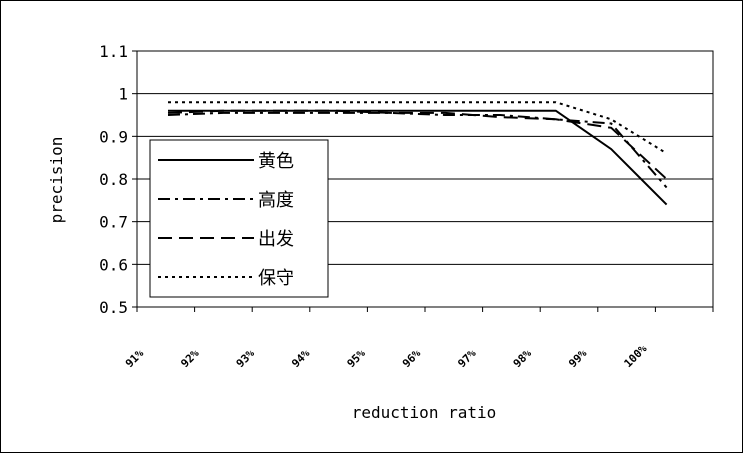 The image size is (743, 453). What do you see at coordinates (113, 307) in the screenshot?
I see `y-tick-label: 0.5` at bounding box center [113, 307].